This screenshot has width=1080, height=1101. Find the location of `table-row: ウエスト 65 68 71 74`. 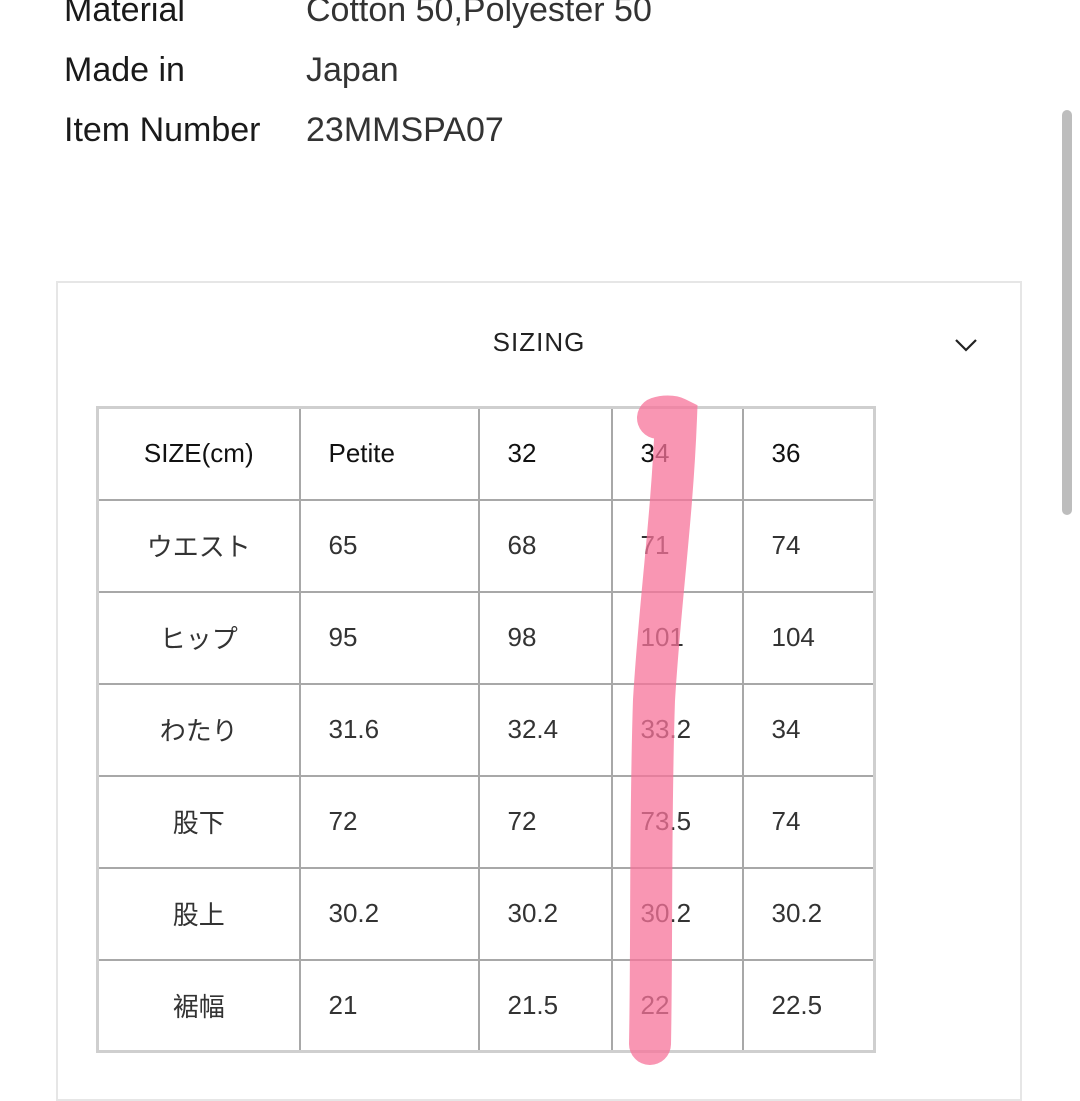

table-row: ウエスト 65 68 71 74 is located at coordinates (486, 545).